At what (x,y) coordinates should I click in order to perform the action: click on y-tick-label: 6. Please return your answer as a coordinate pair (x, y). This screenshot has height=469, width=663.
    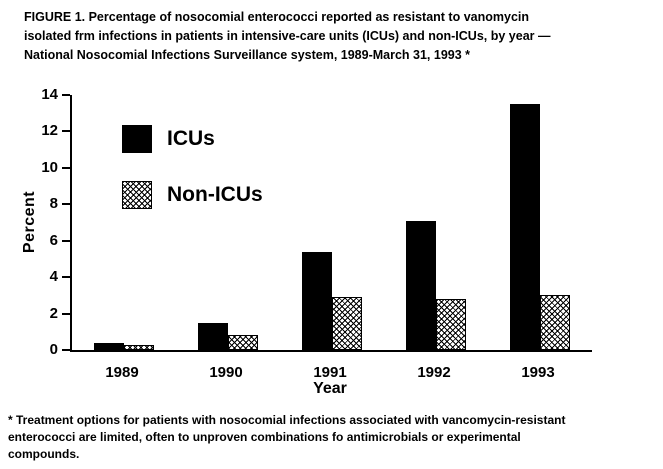
    Looking at the image, I should click on (53, 240).